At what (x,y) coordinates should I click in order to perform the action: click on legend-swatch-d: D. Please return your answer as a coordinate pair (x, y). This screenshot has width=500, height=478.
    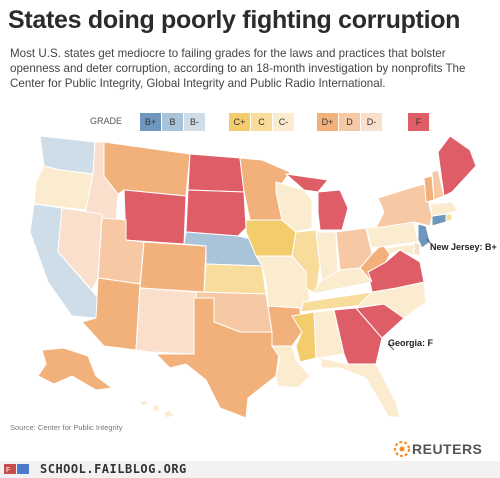
    Looking at the image, I should click on (349, 122).